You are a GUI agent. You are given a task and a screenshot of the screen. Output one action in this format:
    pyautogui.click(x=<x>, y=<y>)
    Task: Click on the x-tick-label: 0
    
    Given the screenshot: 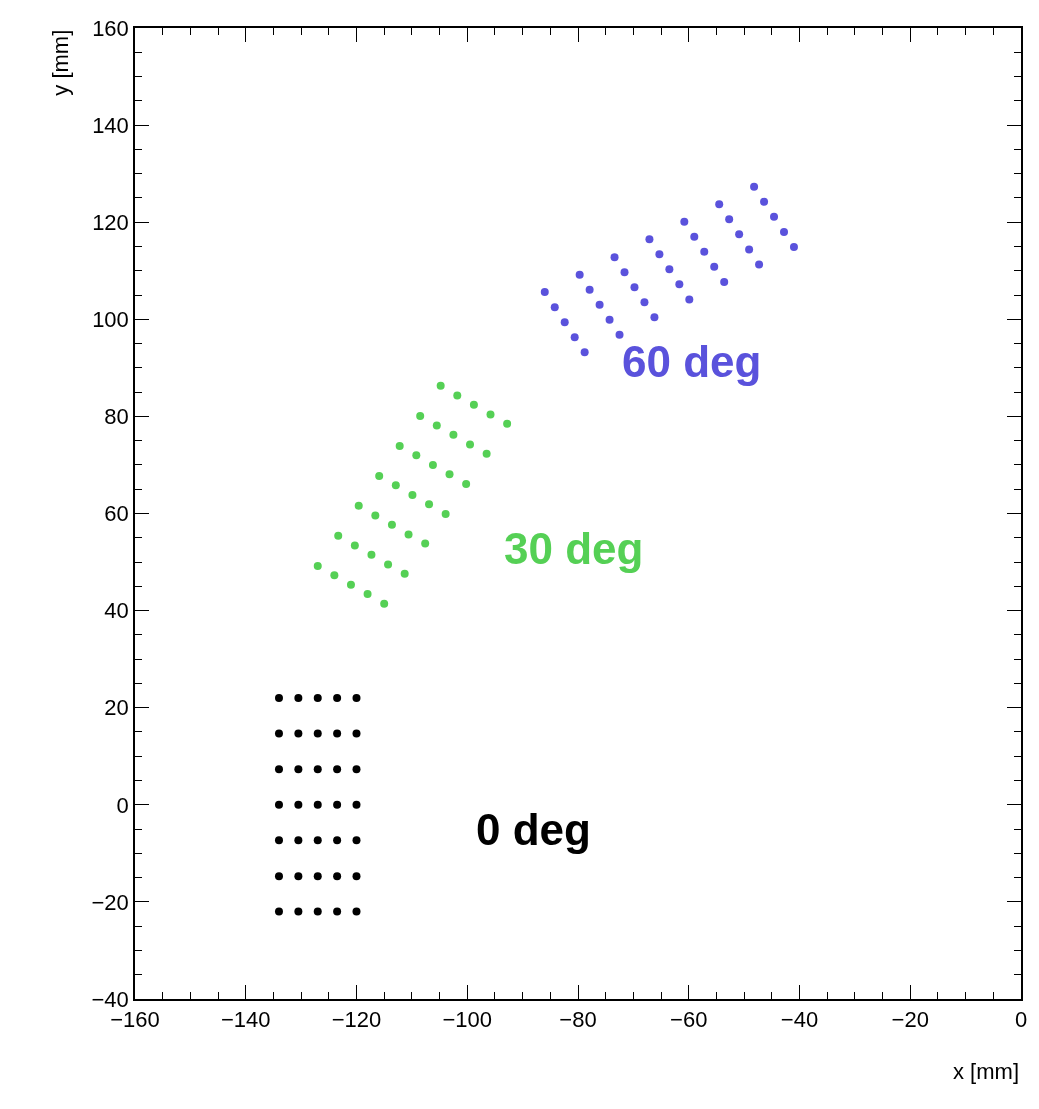 What is the action you would take?
    pyautogui.click(x=1021, y=1020)
    